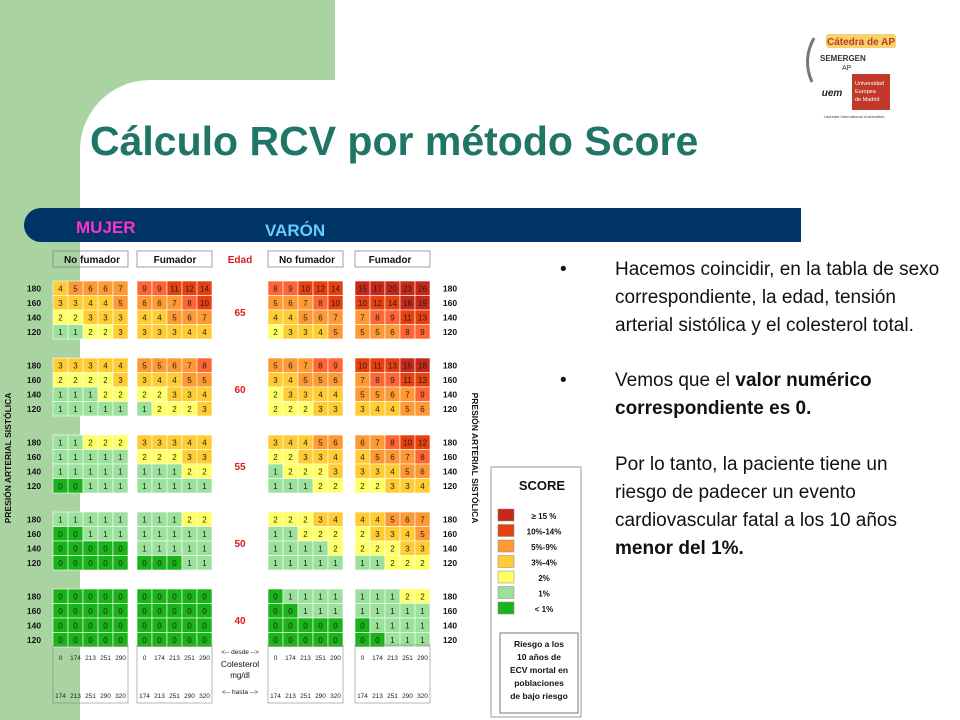  I want to click on age-label: 55, so click(240, 467).